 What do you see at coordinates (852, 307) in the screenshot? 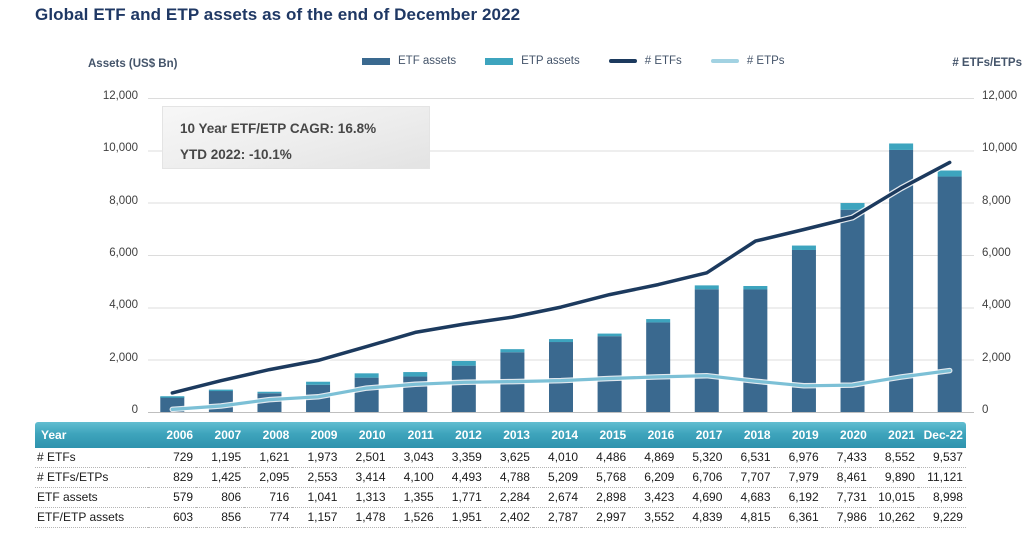
I see `bar-2020` at bounding box center [852, 307].